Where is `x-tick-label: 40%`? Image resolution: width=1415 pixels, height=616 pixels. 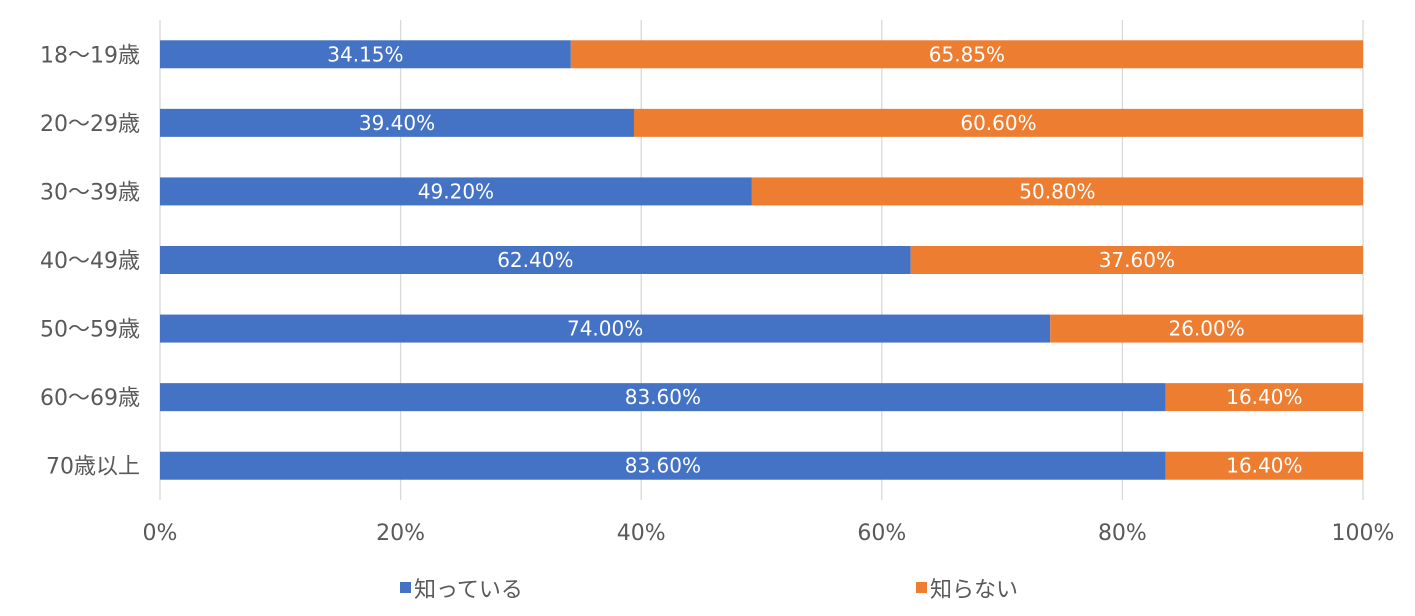 x-tick-label: 40% is located at coordinates (641, 533).